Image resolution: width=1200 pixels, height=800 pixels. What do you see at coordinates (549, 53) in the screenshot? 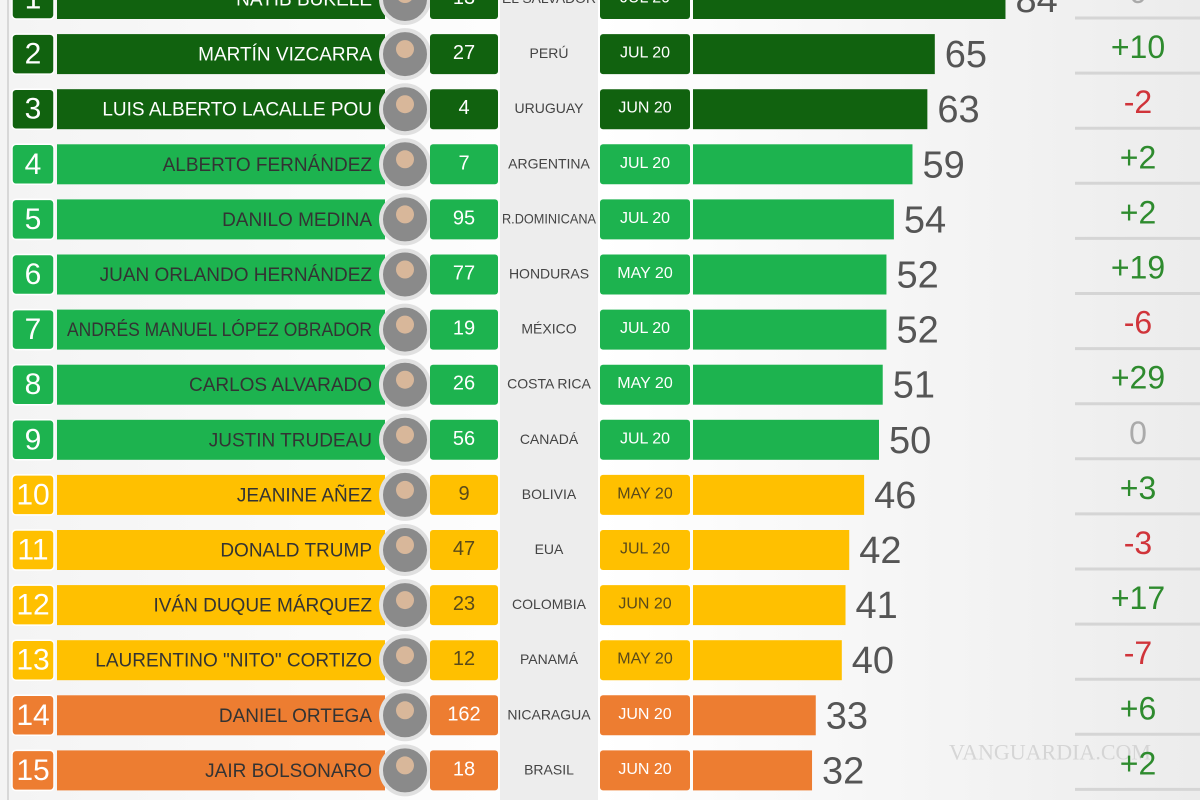
I see `country: PERÚ` at bounding box center [549, 53].